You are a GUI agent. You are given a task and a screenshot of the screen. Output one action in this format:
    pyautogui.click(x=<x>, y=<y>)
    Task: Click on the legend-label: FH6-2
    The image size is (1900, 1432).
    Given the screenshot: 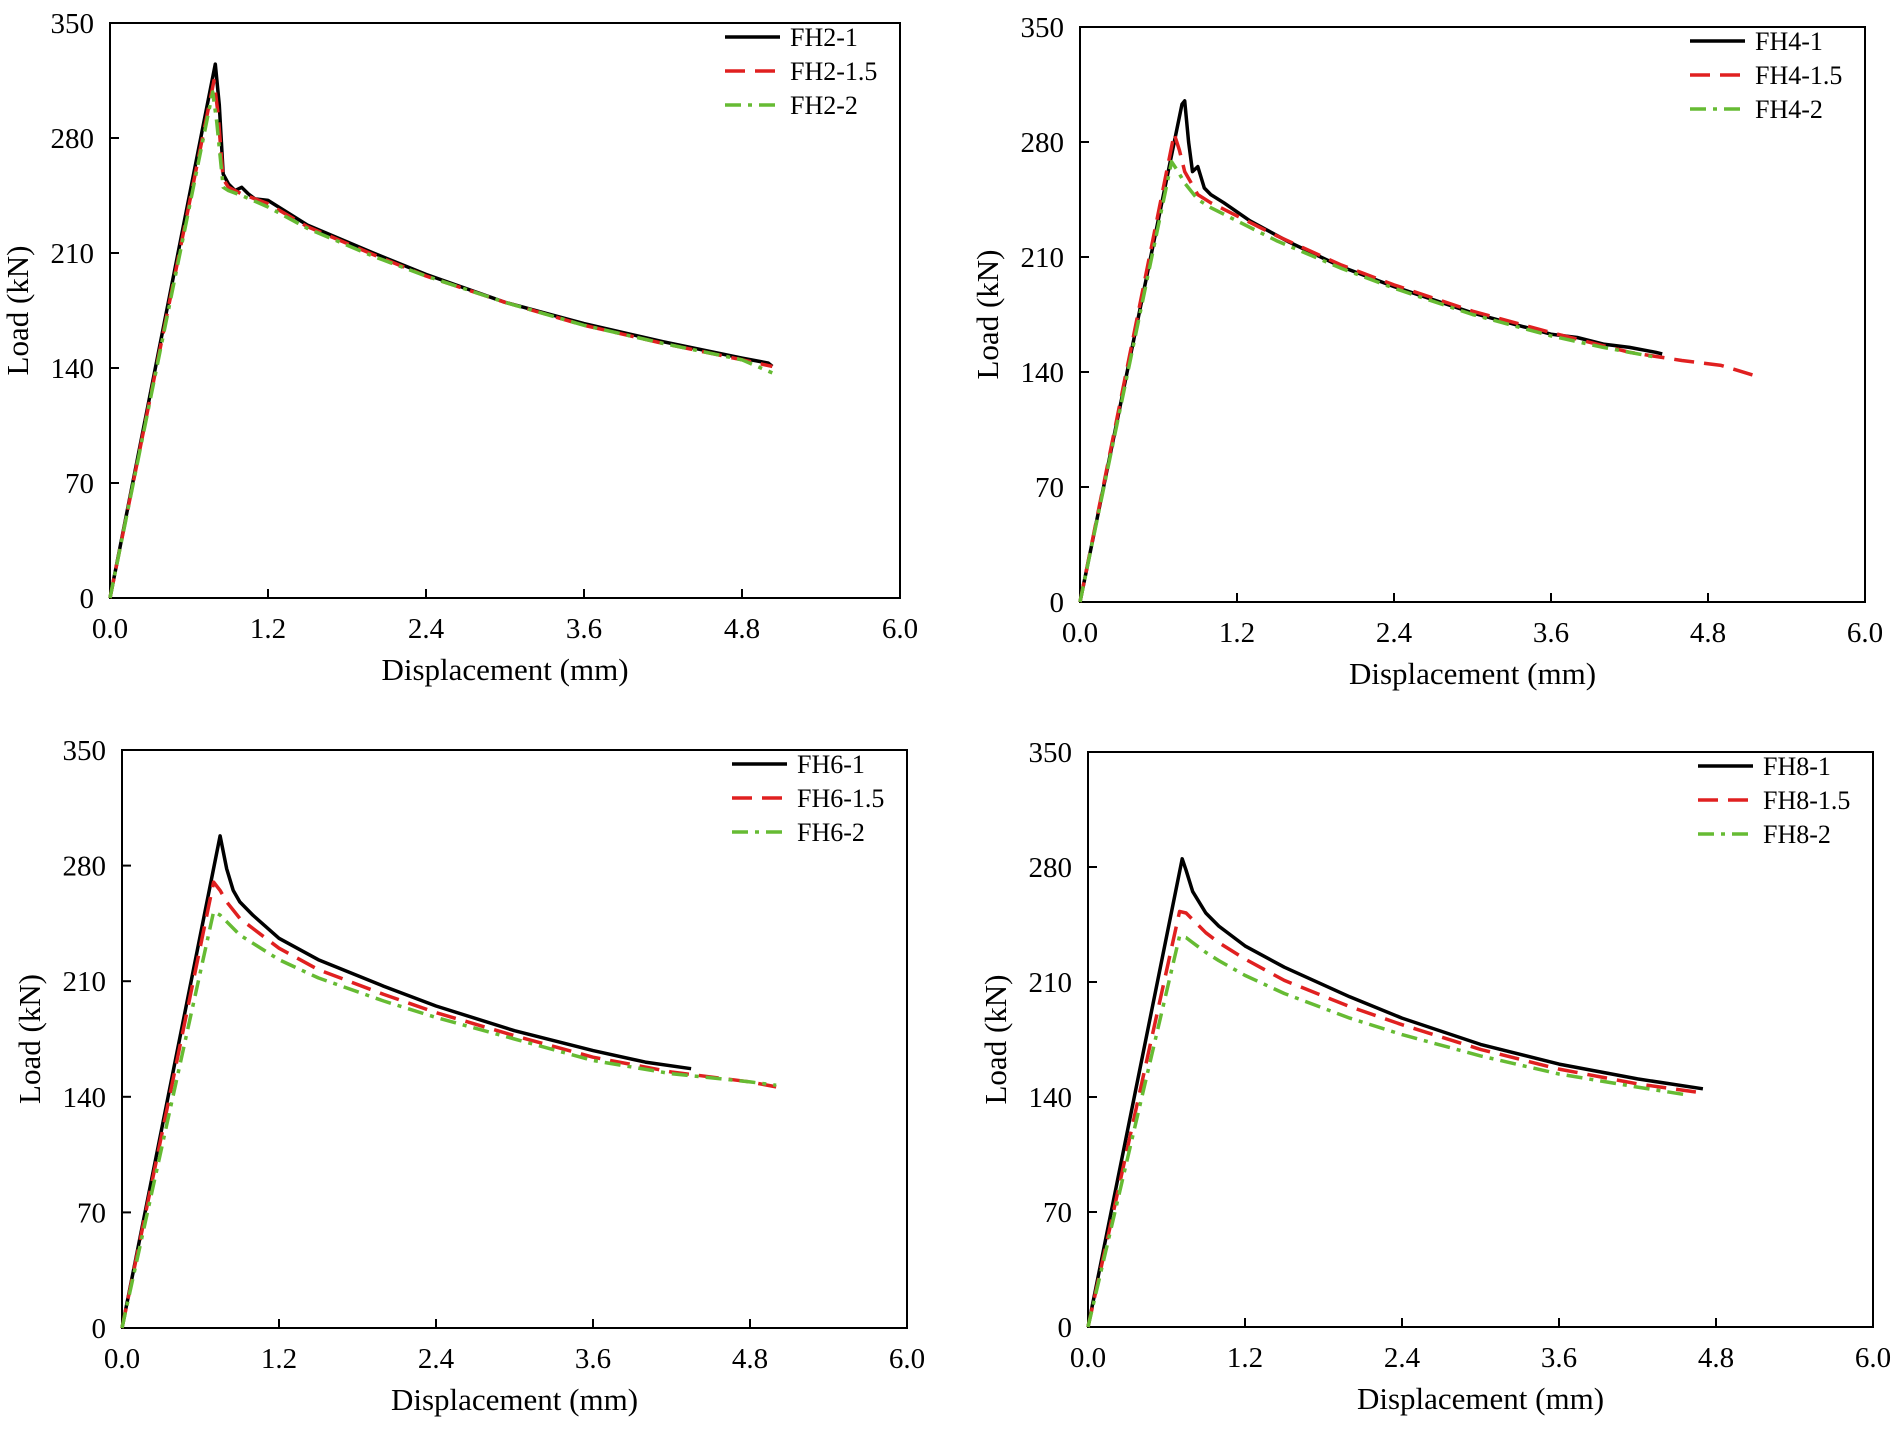 What is the action you would take?
    pyautogui.click(x=831, y=832)
    